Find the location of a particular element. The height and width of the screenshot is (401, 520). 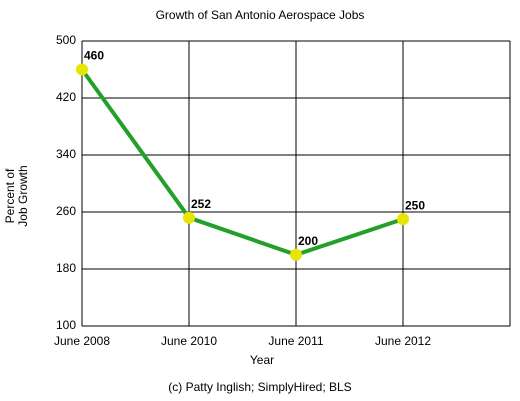

y-axis-label: Percent of Job Growth is located at coordinates (16, 196).